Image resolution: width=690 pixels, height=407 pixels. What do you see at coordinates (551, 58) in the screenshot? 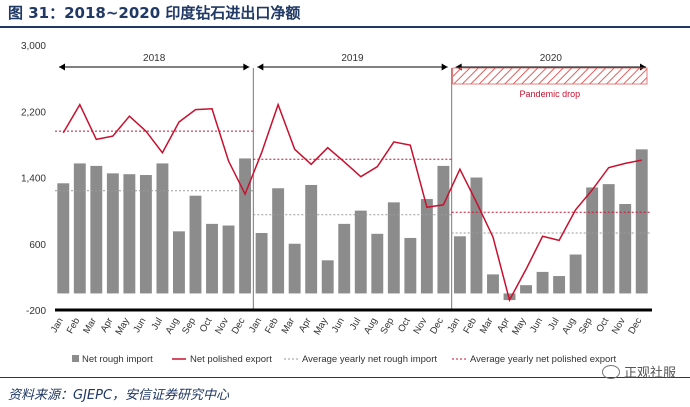
I see `period-label: 2020` at bounding box center [551, 58].